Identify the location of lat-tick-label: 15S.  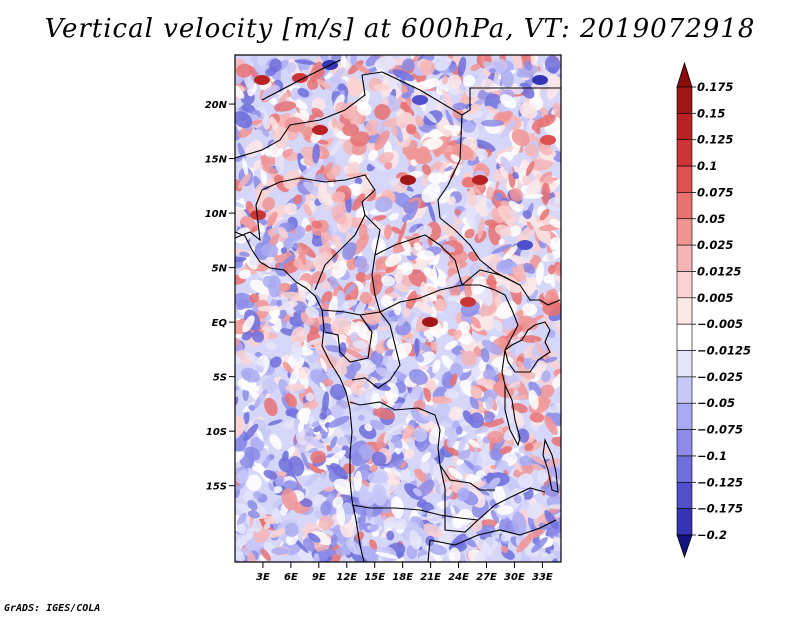
(216, 487).